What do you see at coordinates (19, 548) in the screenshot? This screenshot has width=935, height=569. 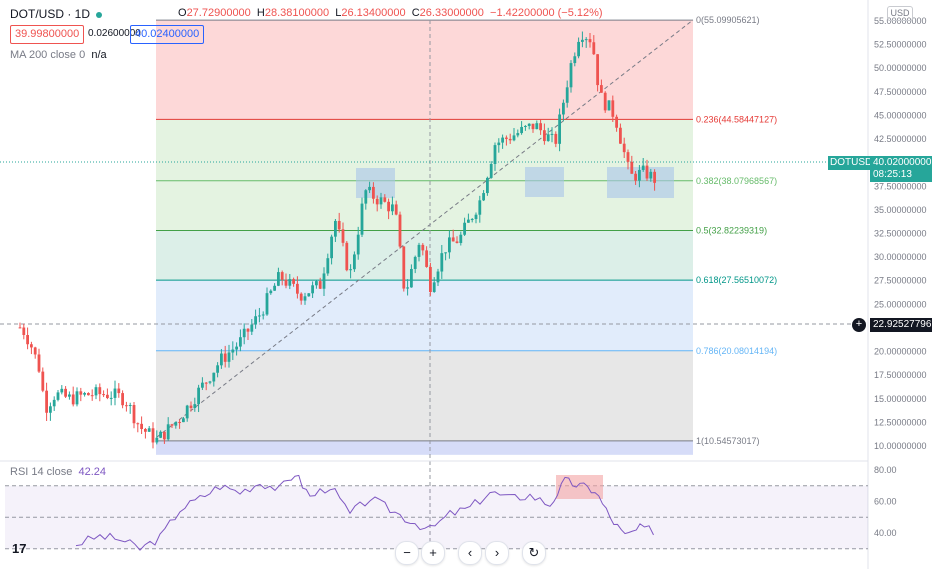 I see `tradingview-logo: 17` at bounding box center [19, 548].